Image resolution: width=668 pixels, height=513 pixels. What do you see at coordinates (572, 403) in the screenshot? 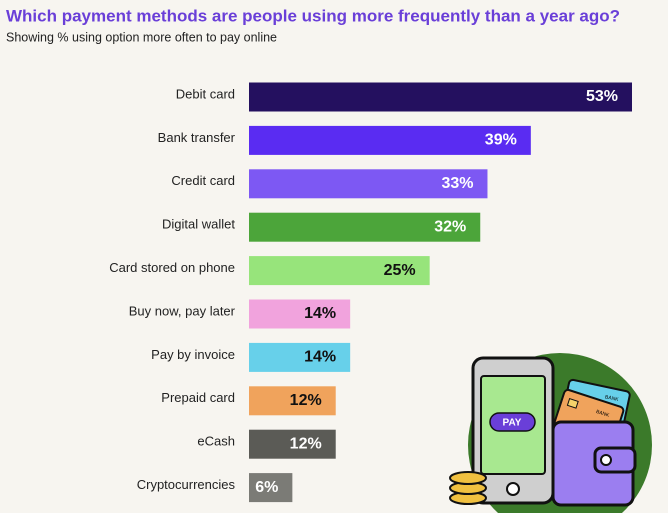
I see `card-chip` at bounding box center [572, 403].